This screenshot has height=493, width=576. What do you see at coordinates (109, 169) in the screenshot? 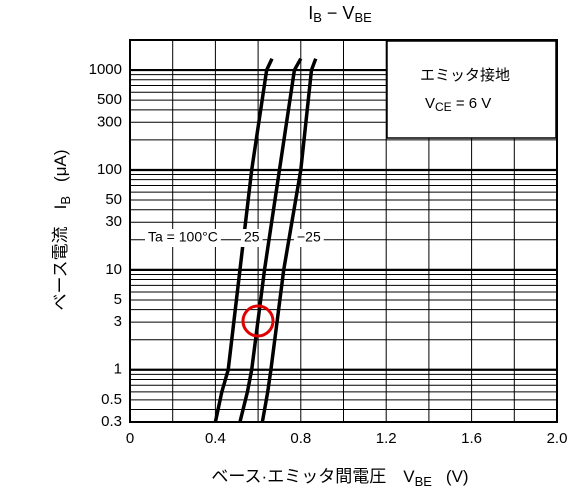
I see `y-tick-label: 100` at bounding box center [109, 169].